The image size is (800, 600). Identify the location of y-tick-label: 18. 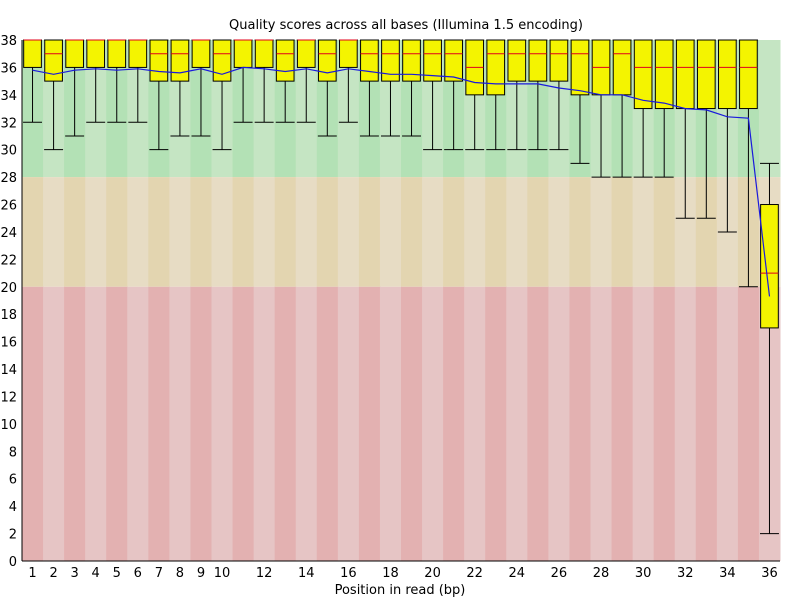
(8, 315).